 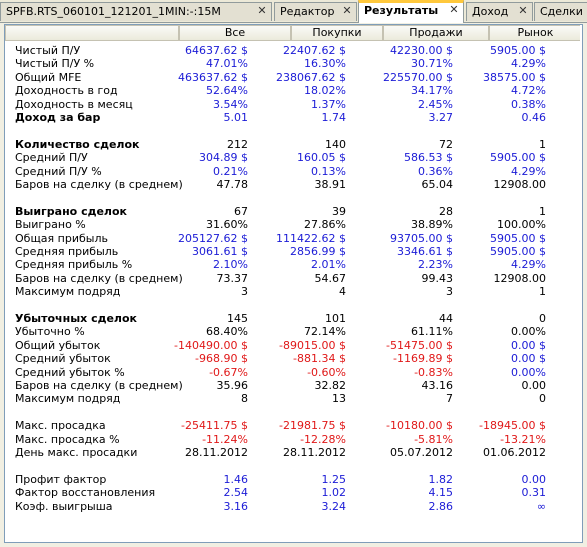 I want to click on cell-value: 3, so click(x=449, y=292).